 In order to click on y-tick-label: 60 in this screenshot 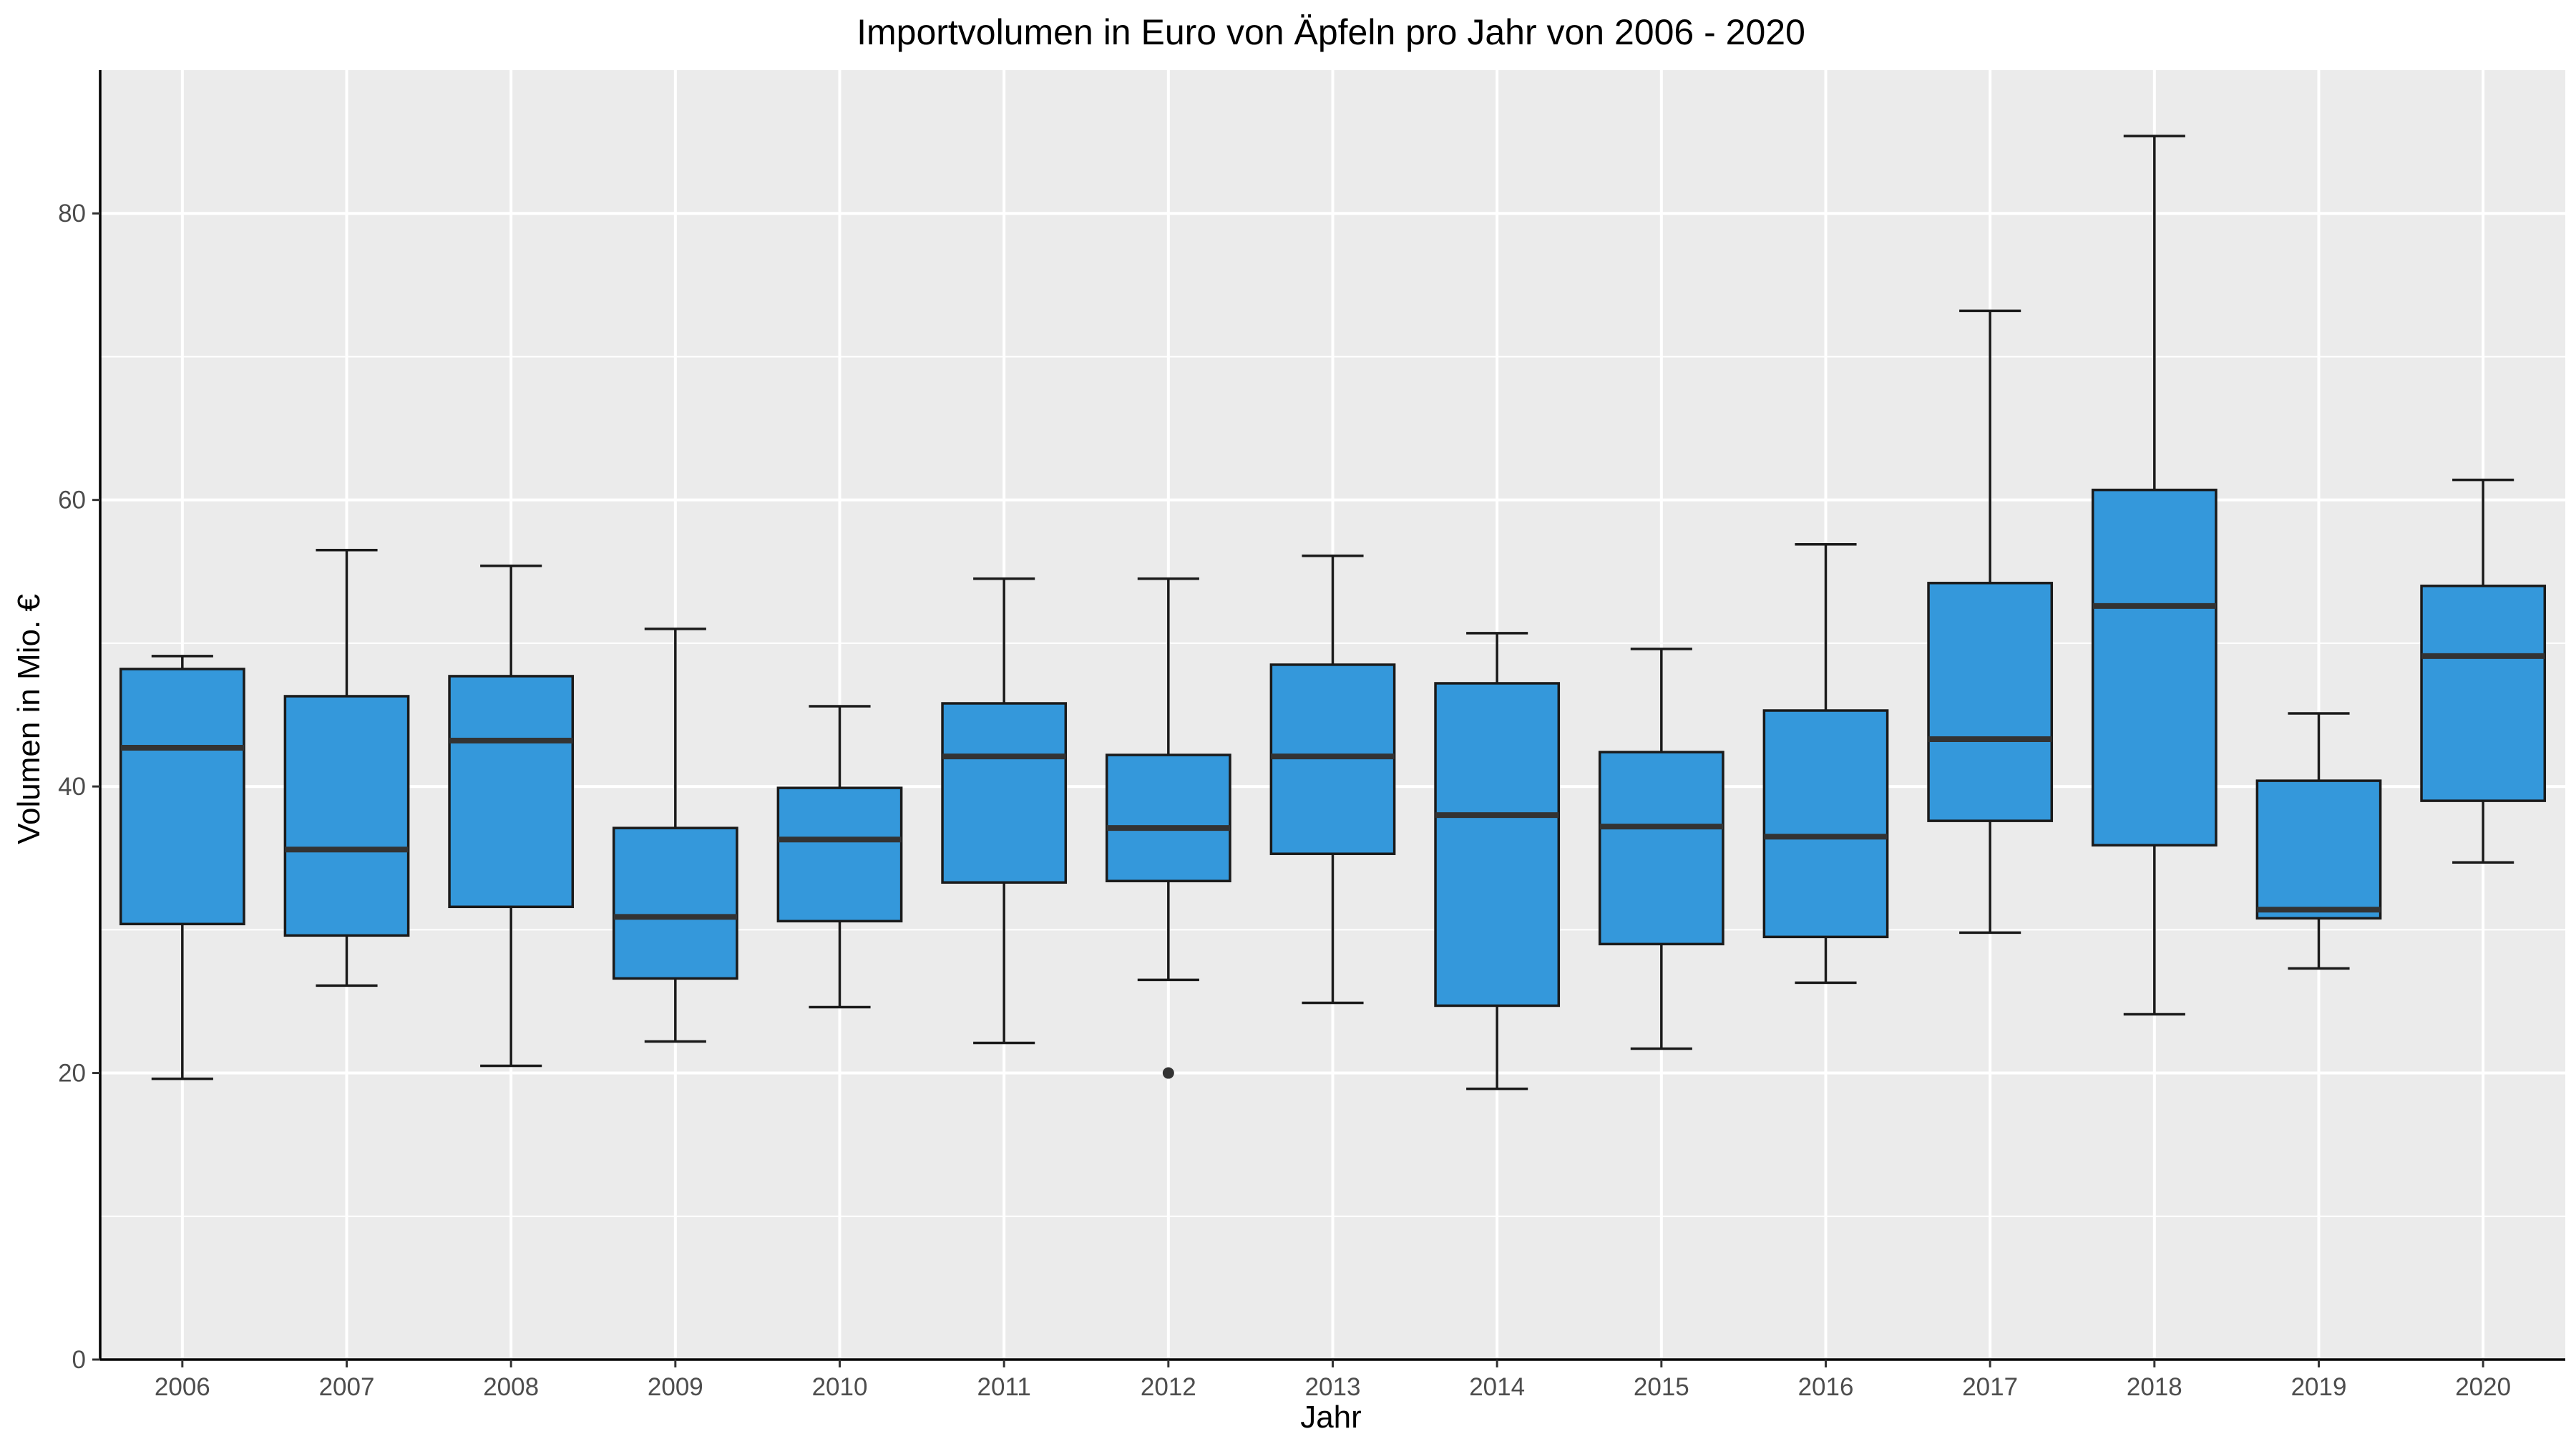, I will do `click(72, 500)`.